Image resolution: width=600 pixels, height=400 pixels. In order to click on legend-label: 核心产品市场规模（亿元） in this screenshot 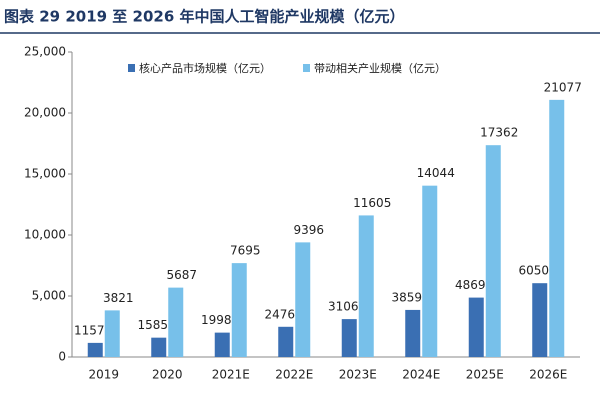, I will do `click(205, 68)`.